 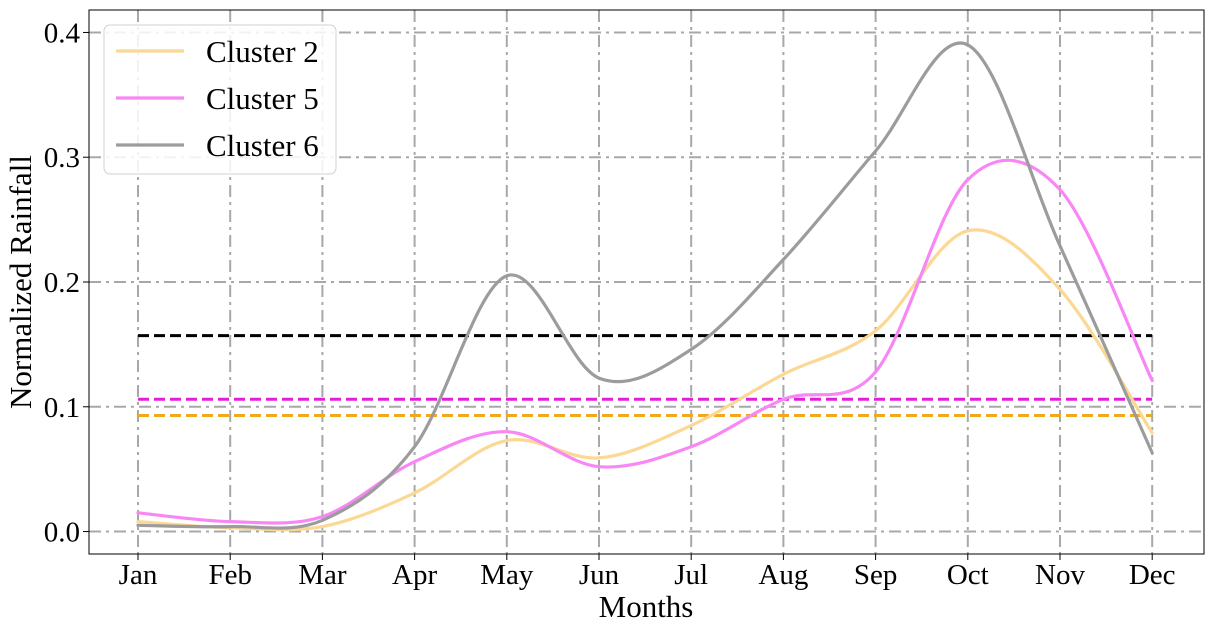 I want to click on x-tick-label: May, so click(x=507, y=575).